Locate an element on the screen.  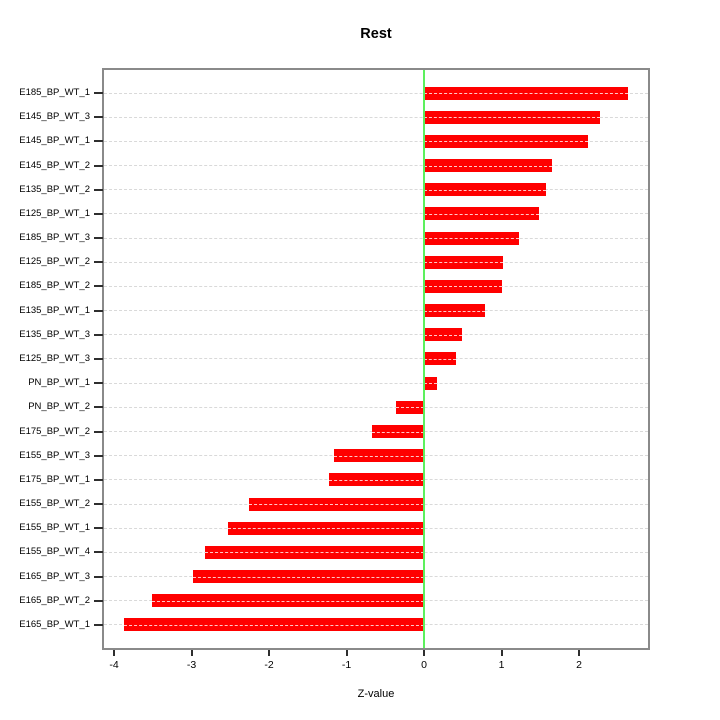
x-tick-label: 0 is located at coordinates (424, 665).